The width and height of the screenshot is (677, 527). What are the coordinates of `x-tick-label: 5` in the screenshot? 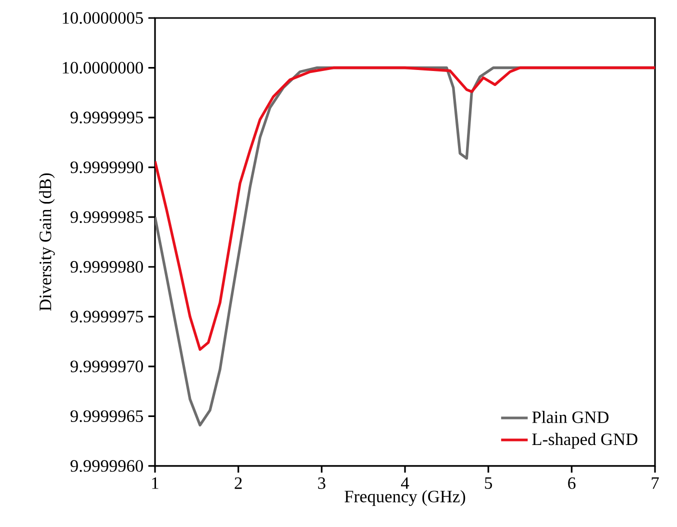 It's located at (488, 483).